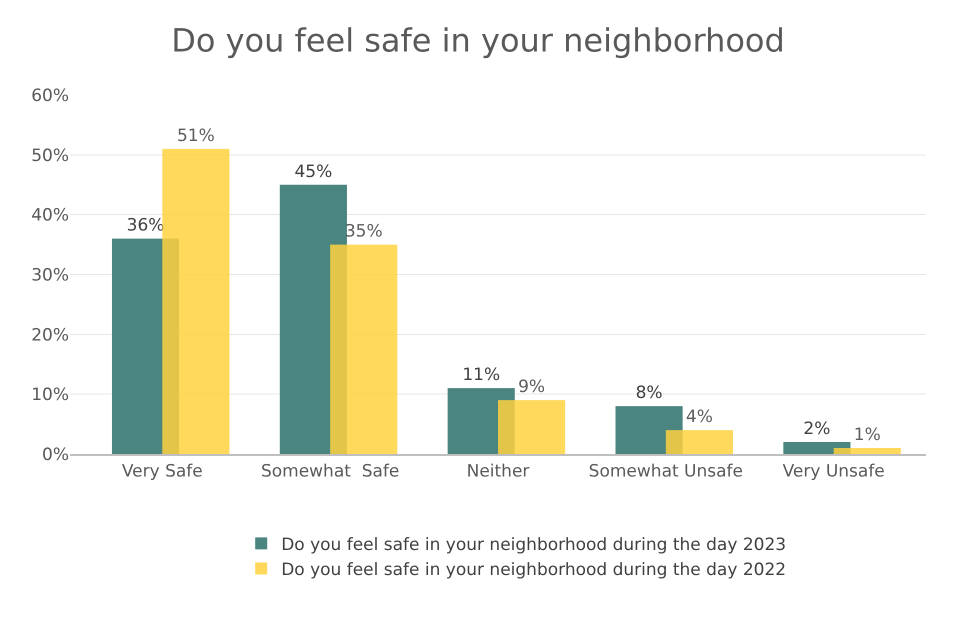 The image size is (956, 644). I want to click on y-tick-label: 60%, so click(50, 96).